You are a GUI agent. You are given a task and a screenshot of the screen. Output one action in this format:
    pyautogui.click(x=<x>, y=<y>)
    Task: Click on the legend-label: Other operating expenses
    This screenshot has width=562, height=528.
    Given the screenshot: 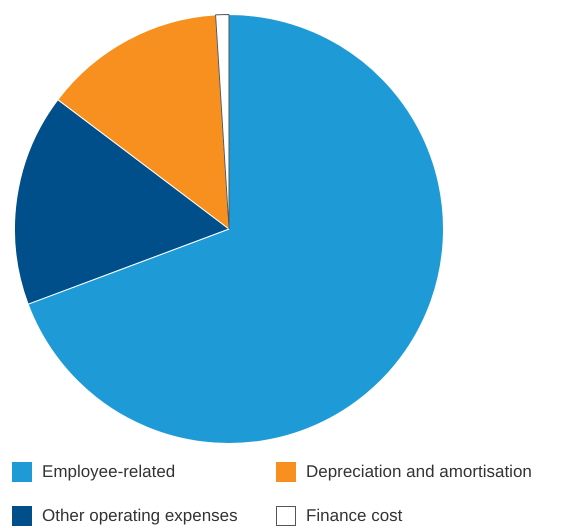 What is the action you would take?
    pyautogui.click(x=140, y=516)
    